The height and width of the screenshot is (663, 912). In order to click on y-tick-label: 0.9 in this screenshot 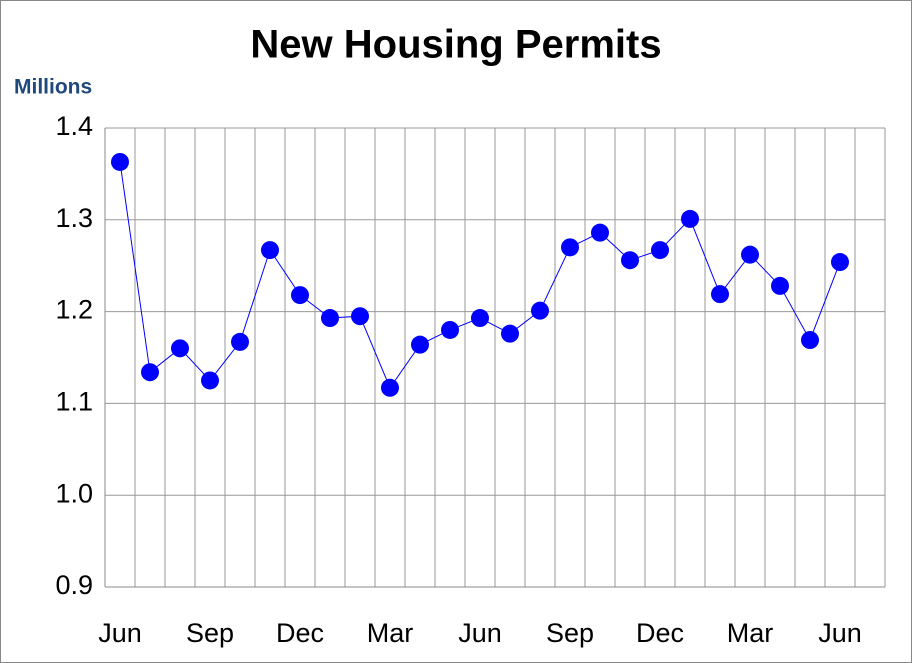, I will do `click(74, 585)`.